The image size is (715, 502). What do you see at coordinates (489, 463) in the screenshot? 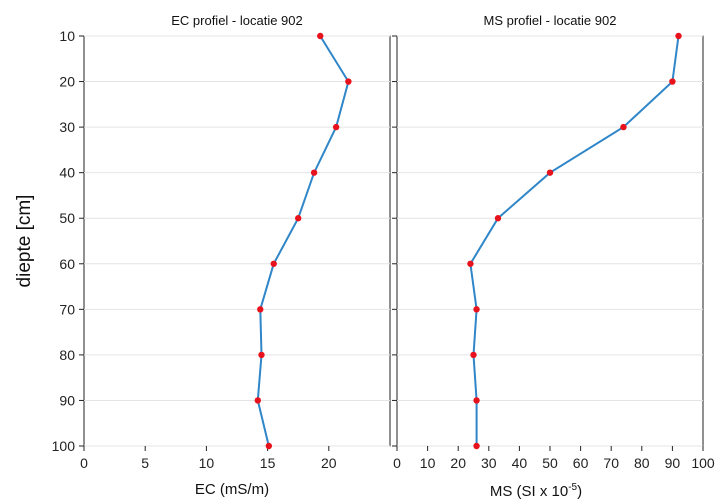
I see `ms-x-tick-label: 30` at bounding box center [489, 463].